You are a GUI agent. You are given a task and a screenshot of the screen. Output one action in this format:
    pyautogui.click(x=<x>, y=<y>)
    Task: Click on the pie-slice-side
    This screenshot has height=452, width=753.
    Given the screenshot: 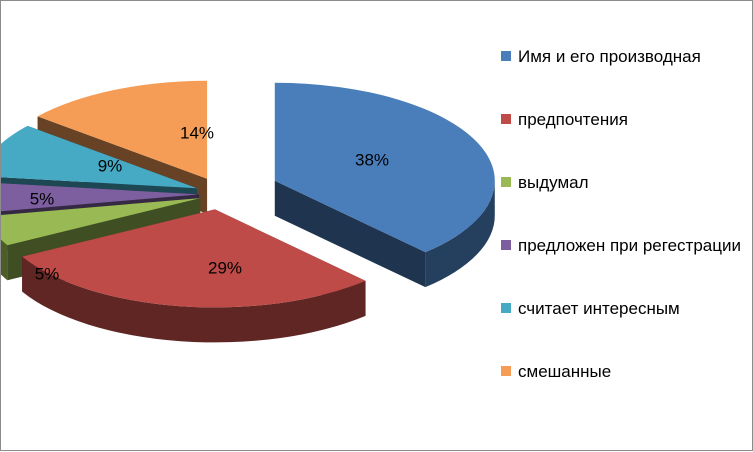 What is the action you would take?
    pyautogui.click(x=384, y=234)
    